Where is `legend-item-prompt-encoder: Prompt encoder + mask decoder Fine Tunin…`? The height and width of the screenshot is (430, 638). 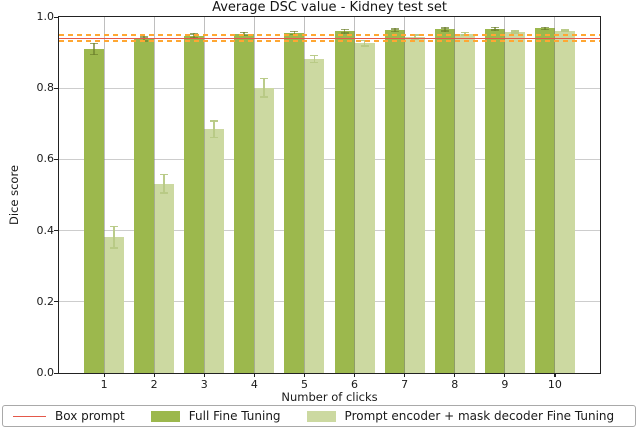 legend-item-prompt-encoder: Prompt encoder + mask decoder Fine Tunin… is located at coordinates (460, 416).